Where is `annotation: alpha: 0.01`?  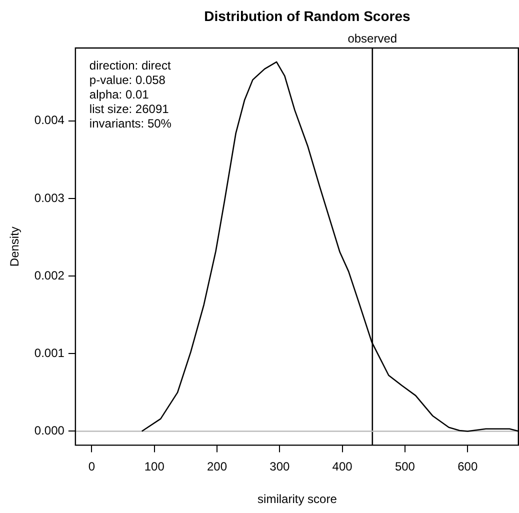 annotation: alpha: 0.01 is located at coordinates (119, 94).